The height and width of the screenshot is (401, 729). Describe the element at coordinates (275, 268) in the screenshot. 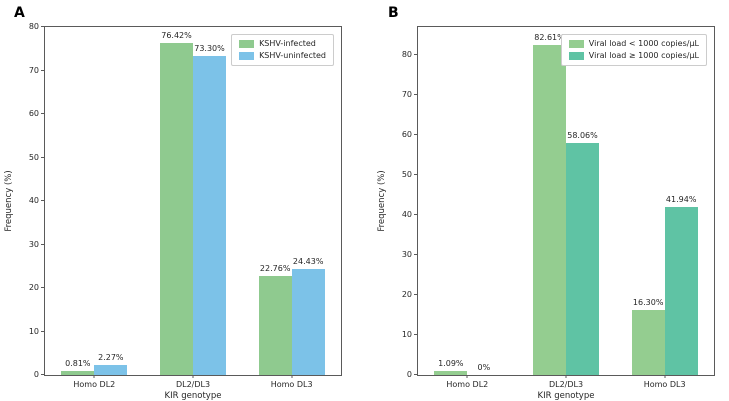

I see `bar-value-label: 22.76%` at that location.